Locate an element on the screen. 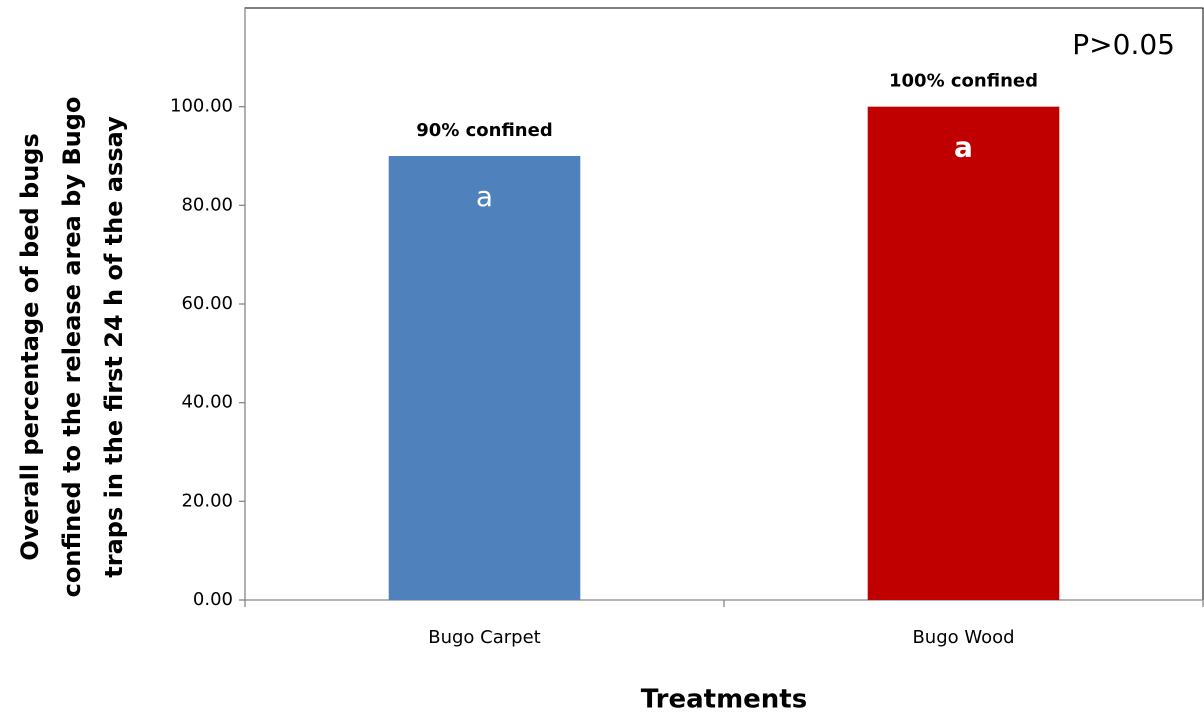 This screenshot has width=1204, height=715. y-tick-label: 20.00 is located at coordinates (207, 500).